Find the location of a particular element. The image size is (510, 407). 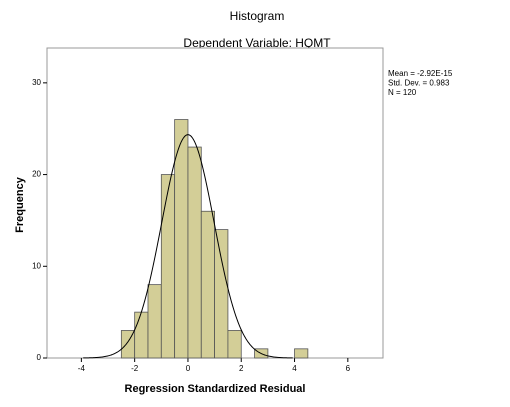

y-tick-label: 0 is located at coordinates (39, 357).